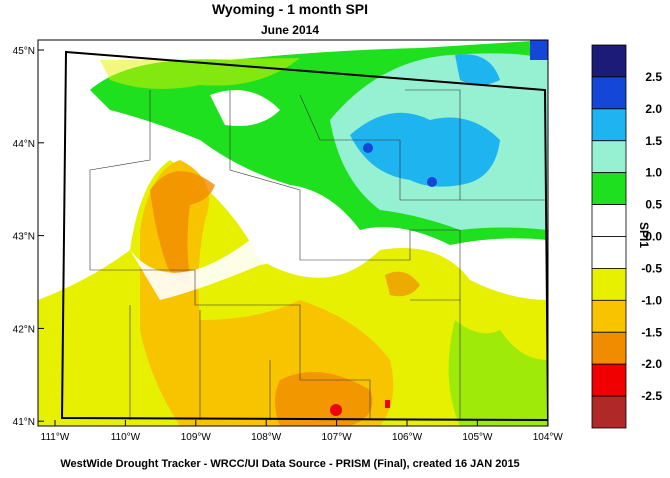 The height and width of the screenshot is (478, 670). Describe the element at coordinates (653, 109) in the screenshot. I see `colorbar-label: 2.0` at that location.